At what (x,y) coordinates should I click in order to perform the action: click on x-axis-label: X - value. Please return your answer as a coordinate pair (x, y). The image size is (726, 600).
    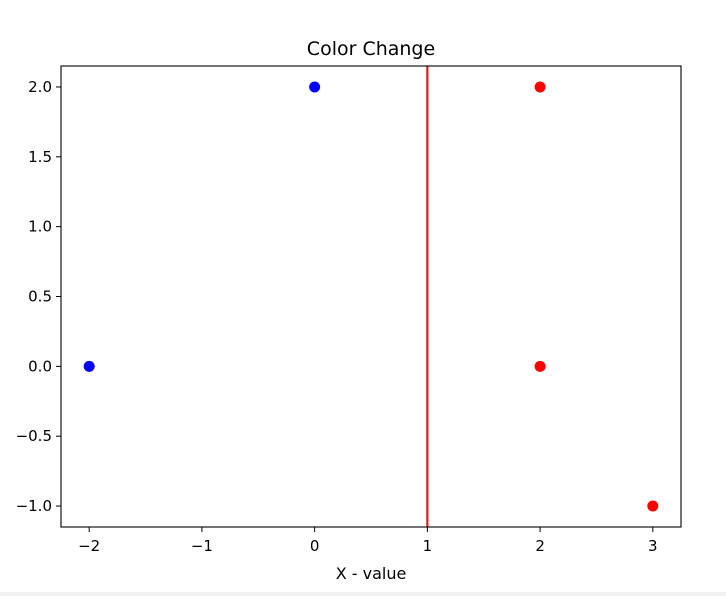
    Looking at the image, I should click on (371, 573).